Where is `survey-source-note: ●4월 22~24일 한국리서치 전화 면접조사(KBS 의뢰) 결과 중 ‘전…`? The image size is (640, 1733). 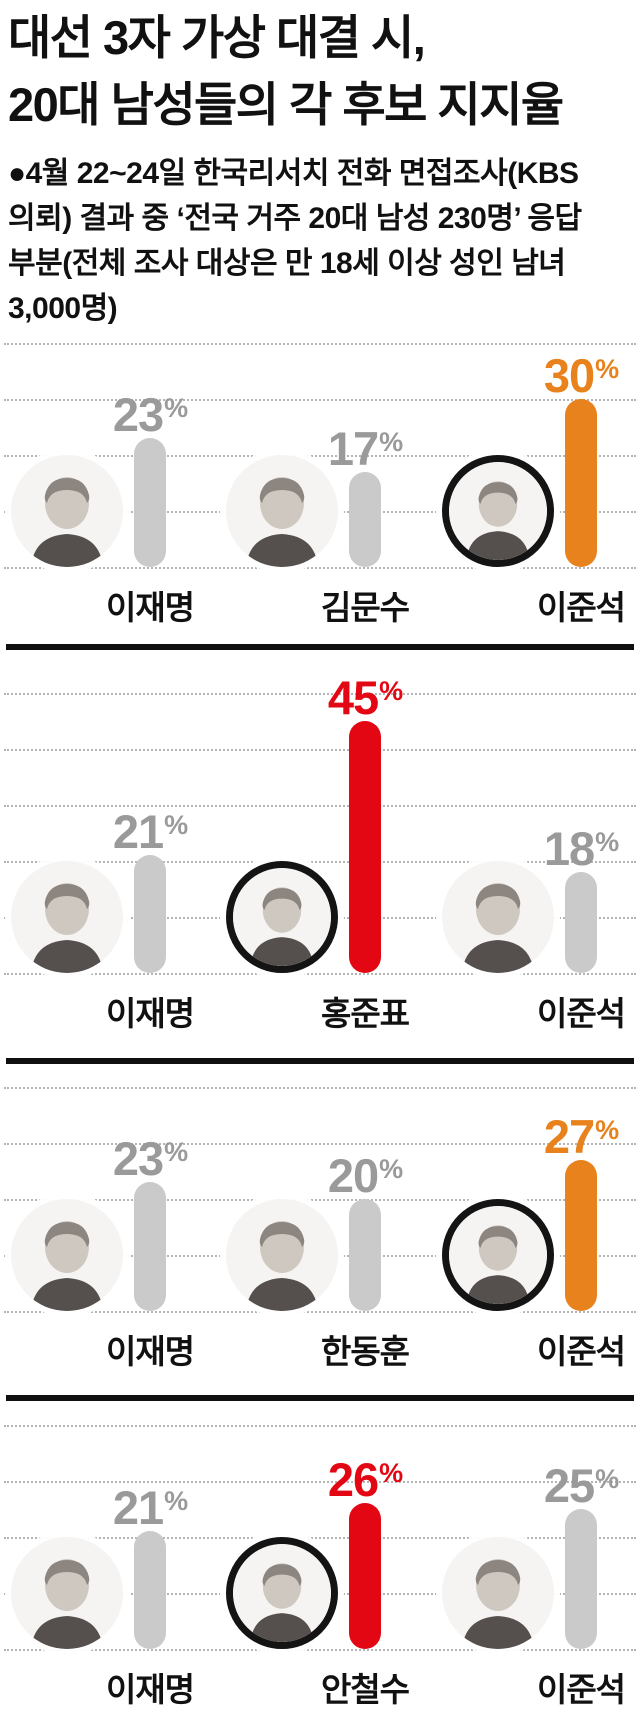
survey-source-note: ●4월 22~24일 한국리서치 전화 면접조사(KBS 의뢰) 결과 중 ‘전… is located at coordinates (295, 241).